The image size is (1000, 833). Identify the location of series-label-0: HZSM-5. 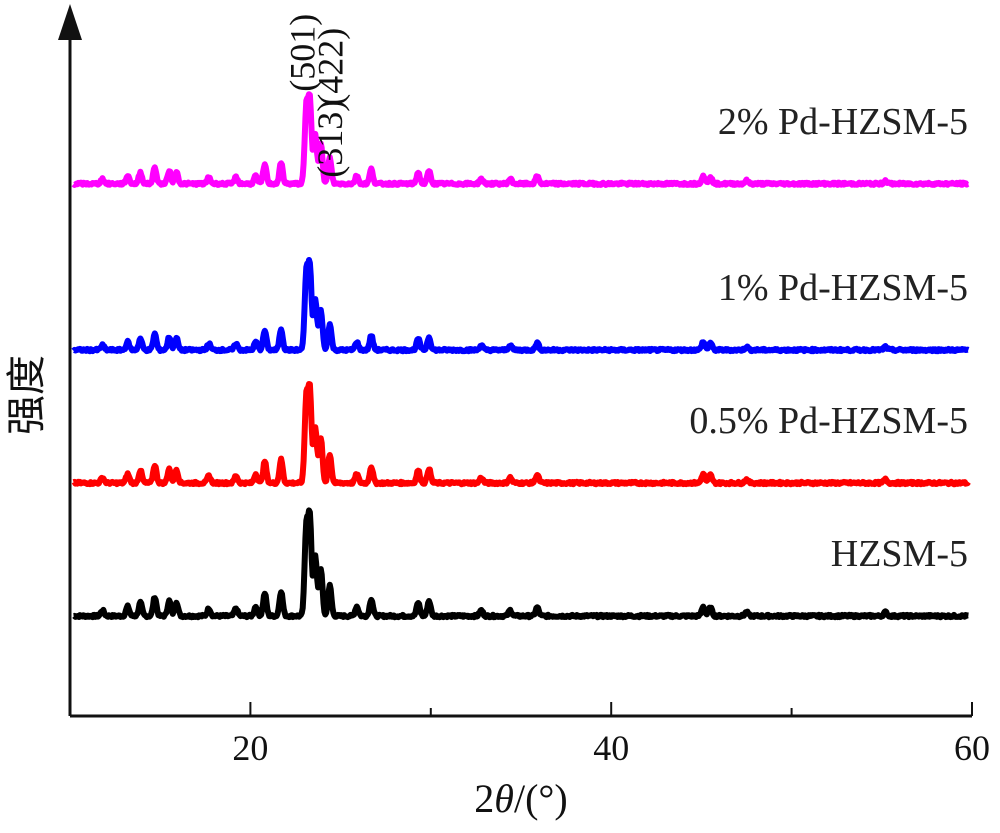
(899, 554).